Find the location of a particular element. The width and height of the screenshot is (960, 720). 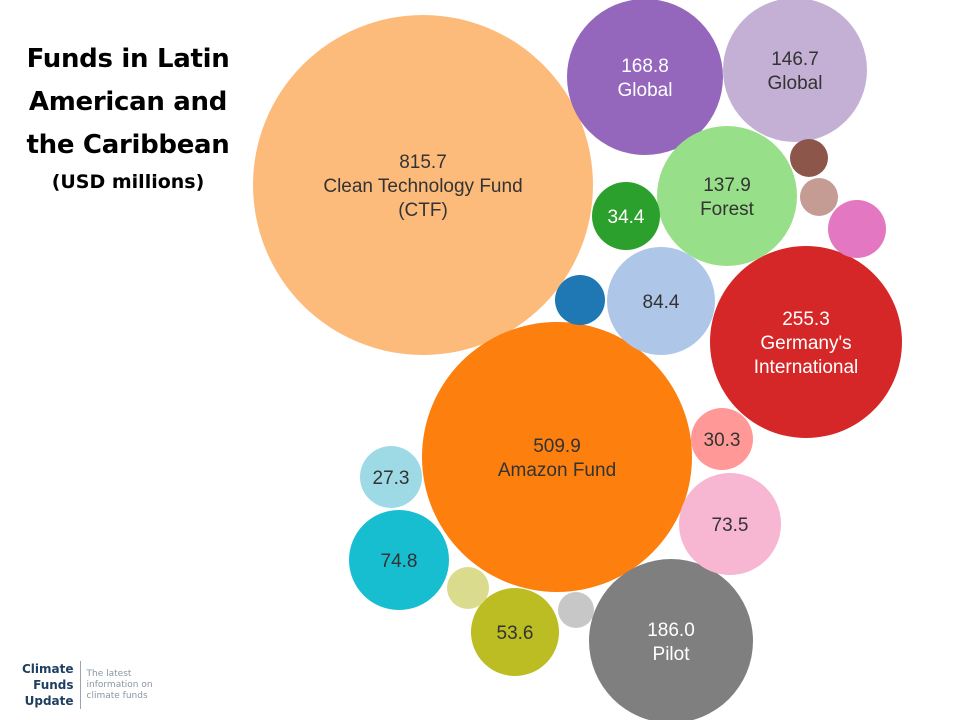

bubble-name-label: Germany's is located at coordinates (805, 343).